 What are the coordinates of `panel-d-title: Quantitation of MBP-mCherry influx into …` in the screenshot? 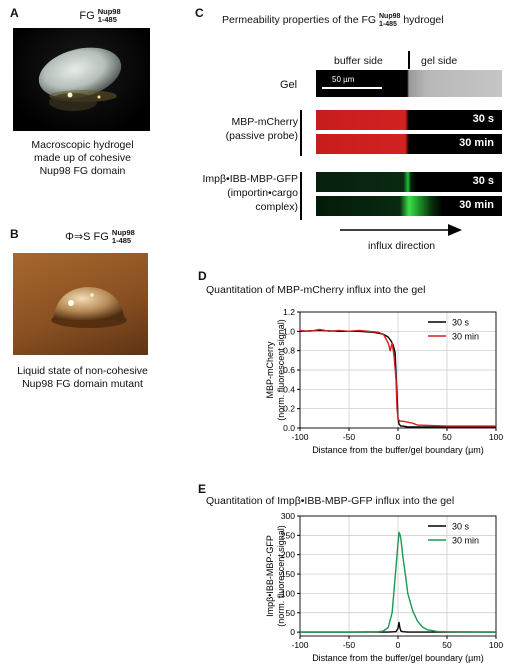 It's located at (316, 290).